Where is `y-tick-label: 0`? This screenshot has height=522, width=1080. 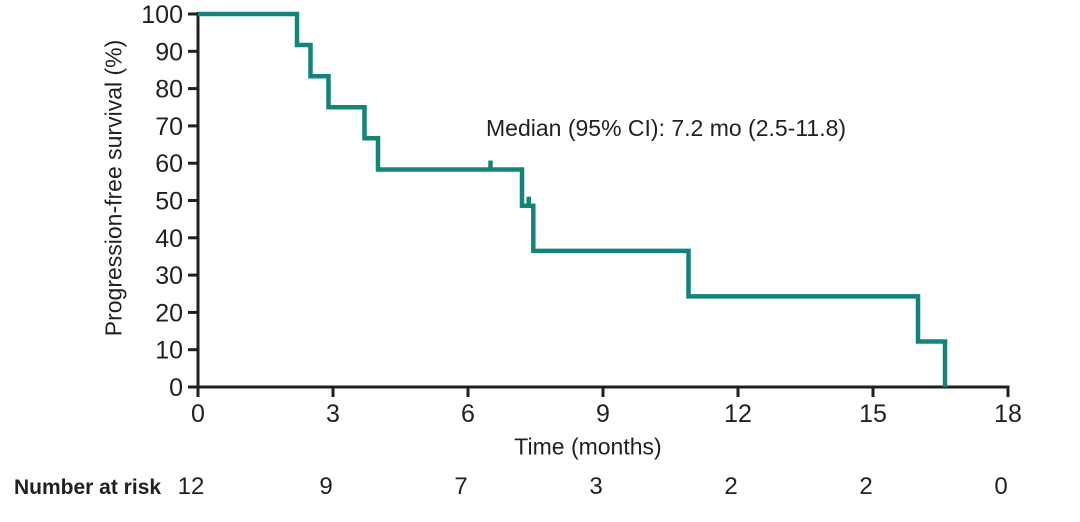
y-tick-label: 0 is located at coordinates (176, 388).